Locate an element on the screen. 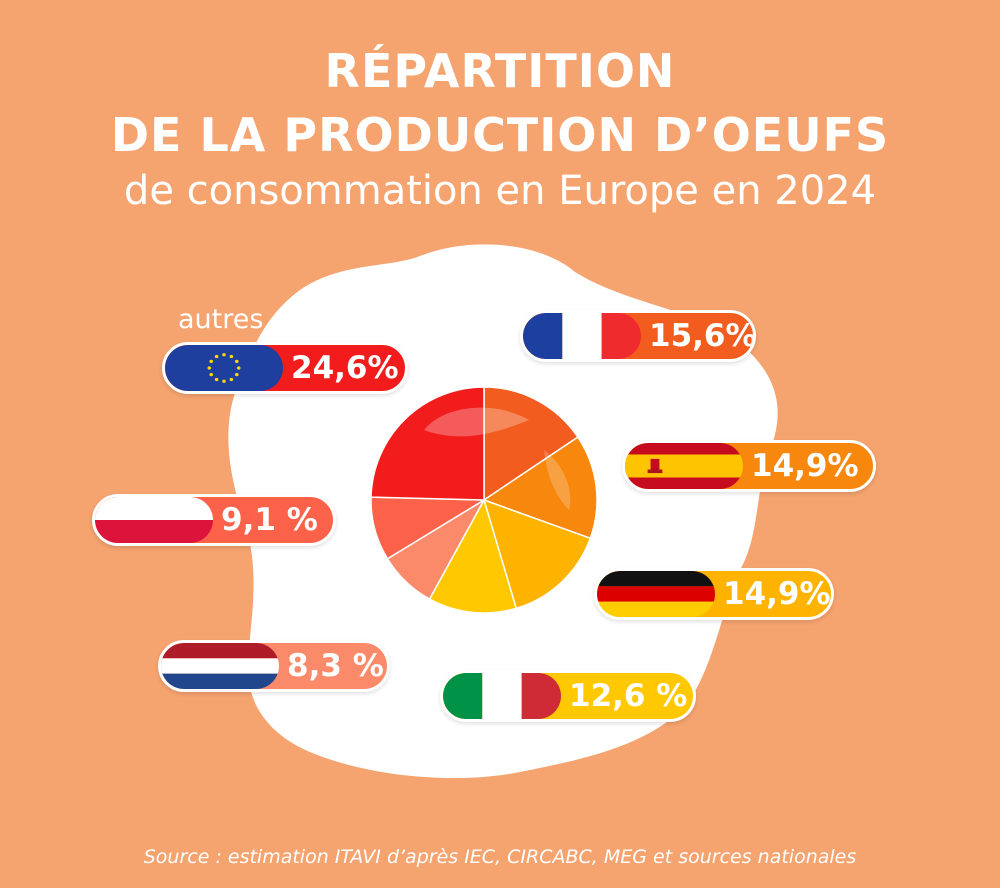 The width and height of the screenshot is (1000, 888). pie-slice-allemagne is located at coordinates (537, 554).